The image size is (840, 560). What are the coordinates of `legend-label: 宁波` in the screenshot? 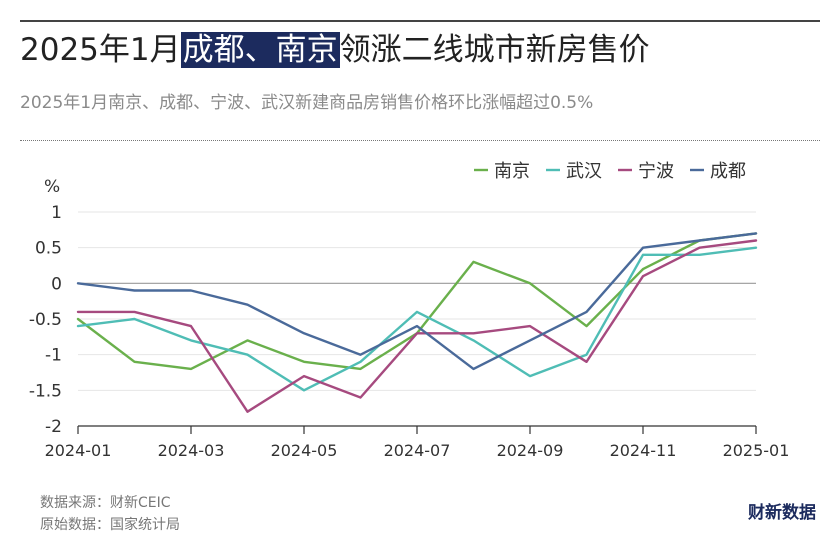 It's located at (656, 171).